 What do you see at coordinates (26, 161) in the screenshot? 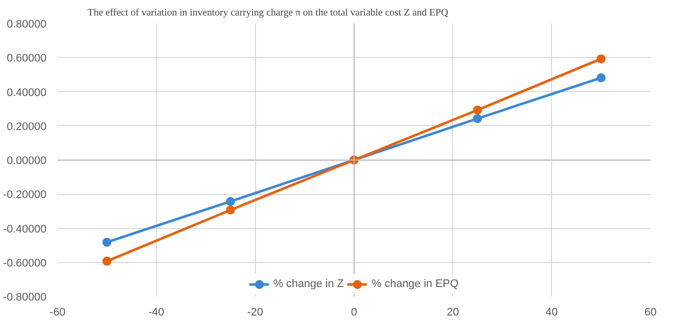
I see `y-tick-label: 0.00000` at bounding box center [26, 161].